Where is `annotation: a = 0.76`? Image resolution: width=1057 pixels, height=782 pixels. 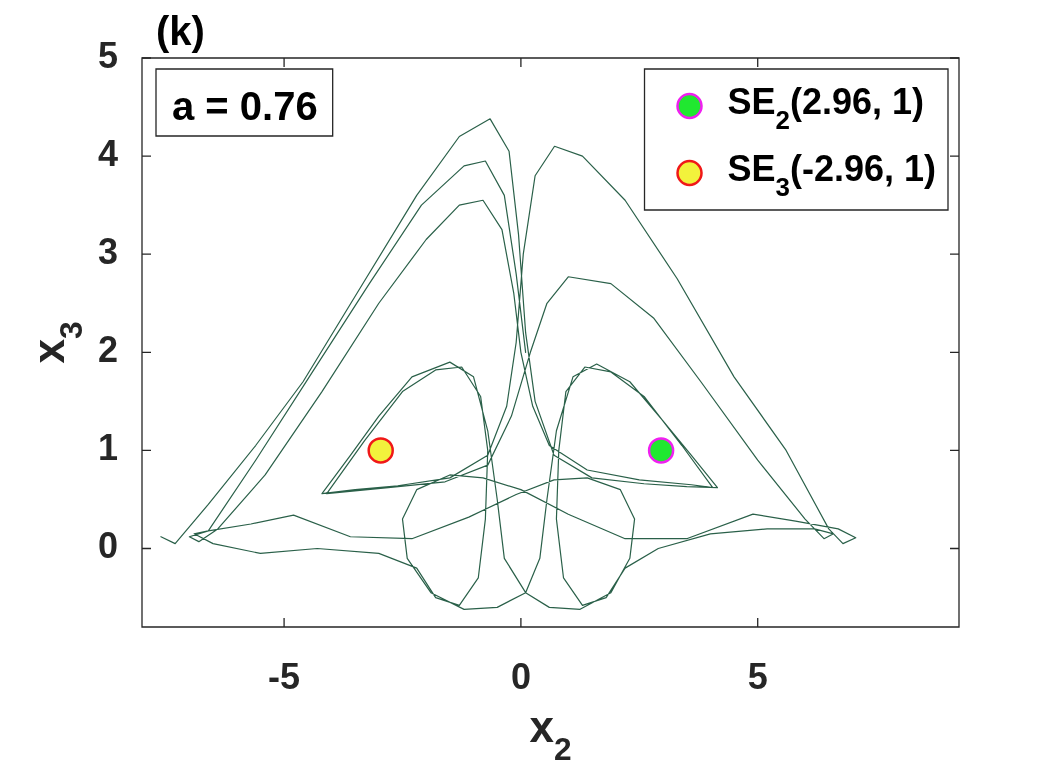
annotation: a = 0.76 is located at coordinates (245, 106).